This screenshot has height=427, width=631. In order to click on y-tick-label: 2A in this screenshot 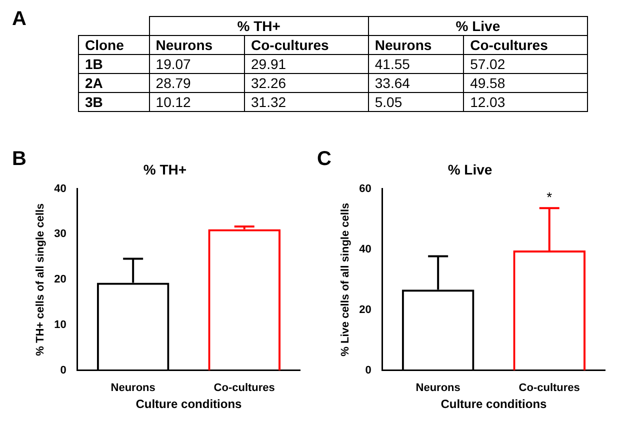, I will do `click(114, 83)`.